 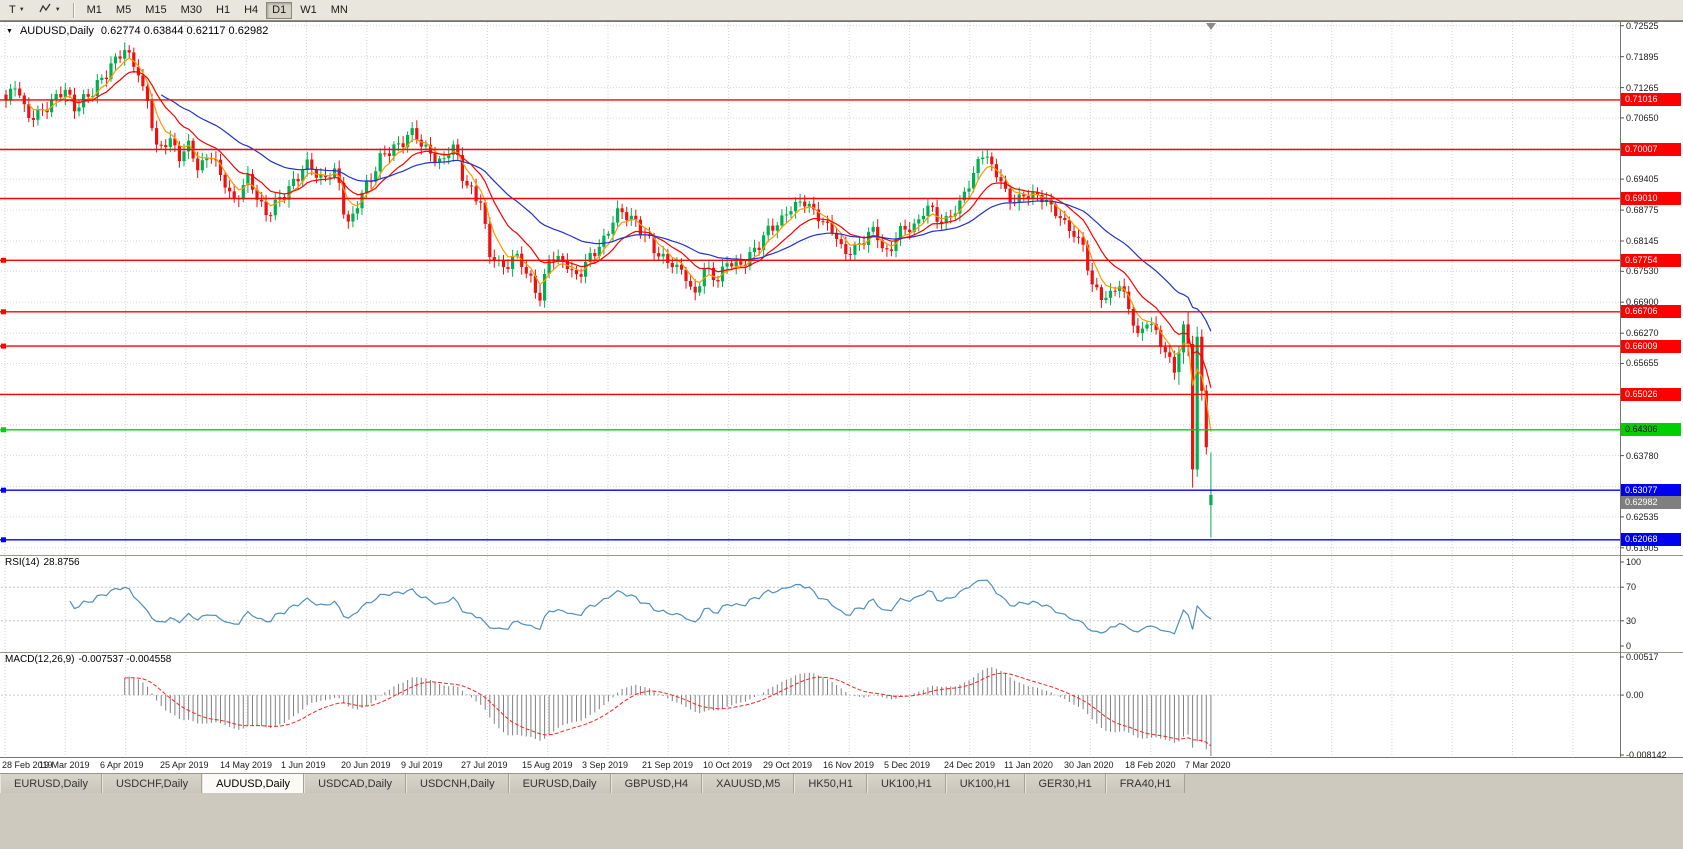 What do you see at coordinates (668, 765) in the screenshot?
I see `date-label: 21 Sep 2019` at bounding box center [668, 765].